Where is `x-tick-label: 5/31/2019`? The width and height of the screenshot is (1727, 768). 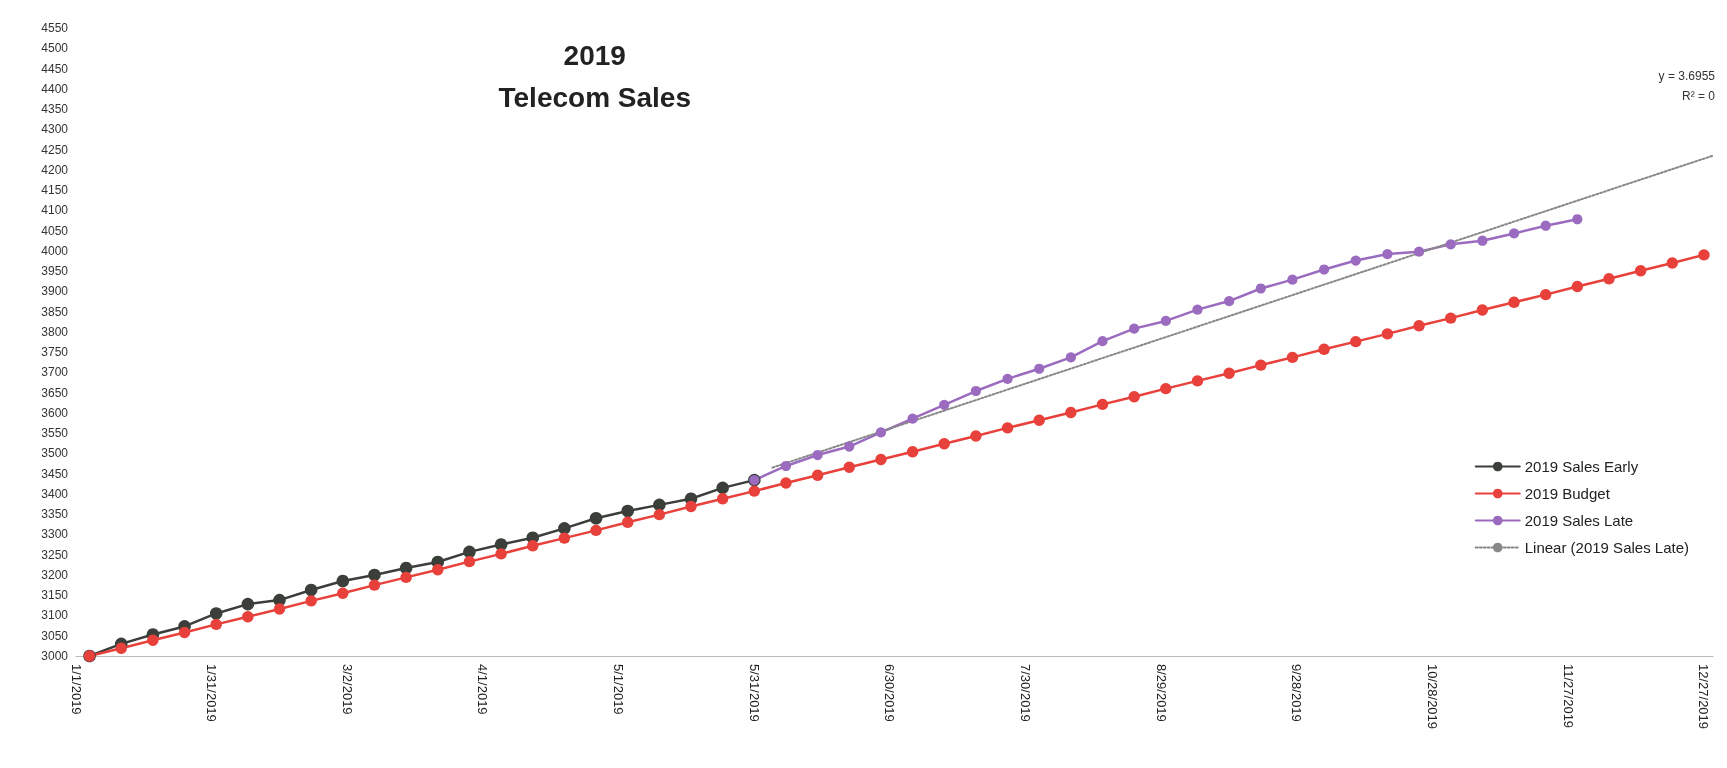
x-tick-label: 5/31/2019 is located at coordinates (754, 693).